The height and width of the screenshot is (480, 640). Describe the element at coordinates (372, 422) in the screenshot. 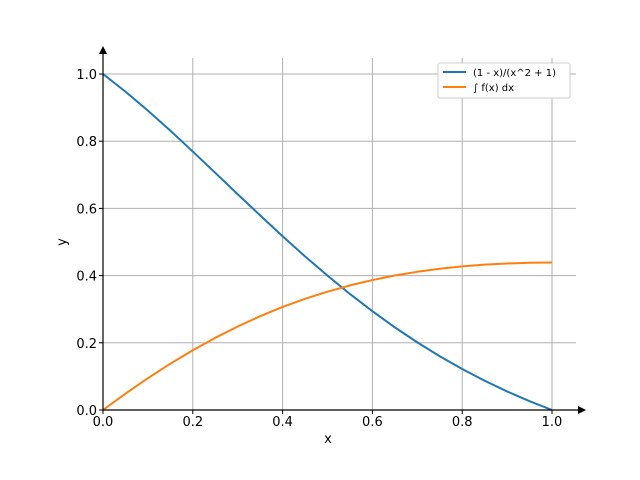

I see `x-tick-label-3: 0.6` at that location.